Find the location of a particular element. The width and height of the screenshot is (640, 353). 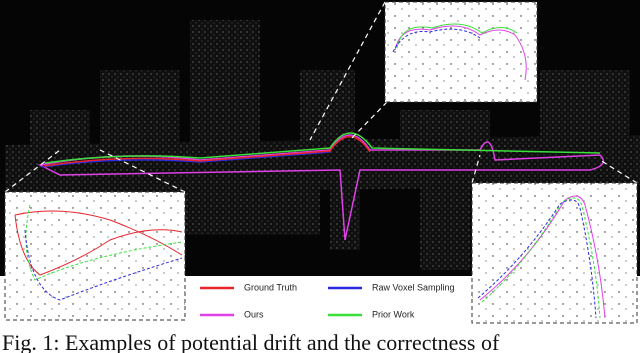

legend-label: Ours is located at coordinates (254, 314).